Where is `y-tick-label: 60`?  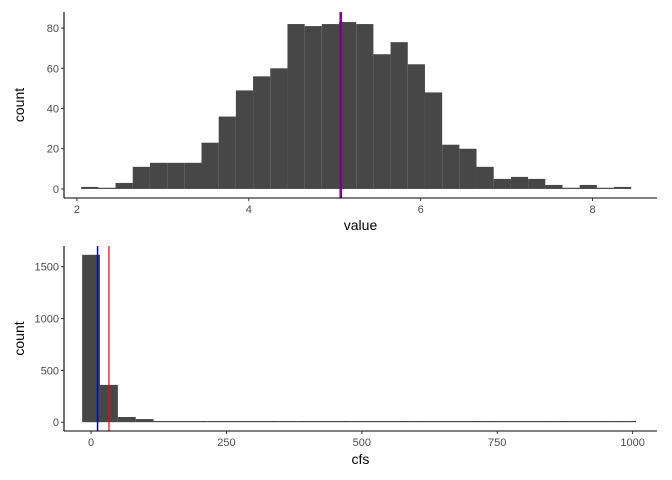
y-tick-label: 60 is located at coordinates (53, 69).